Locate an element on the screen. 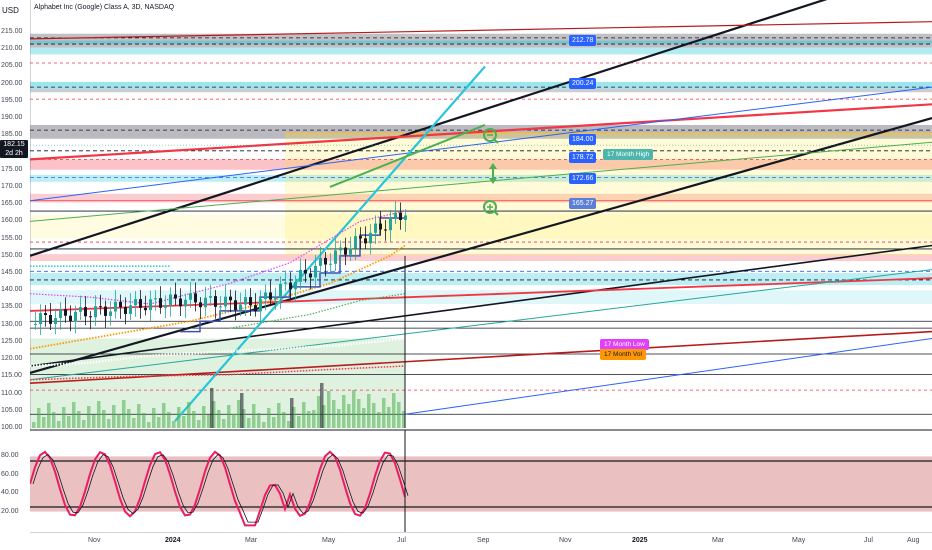  time-axis: Nov 2024 Mar May Jul Sep Nov 2025 Mar May Jul Aug is located at coordinates (481, 541).